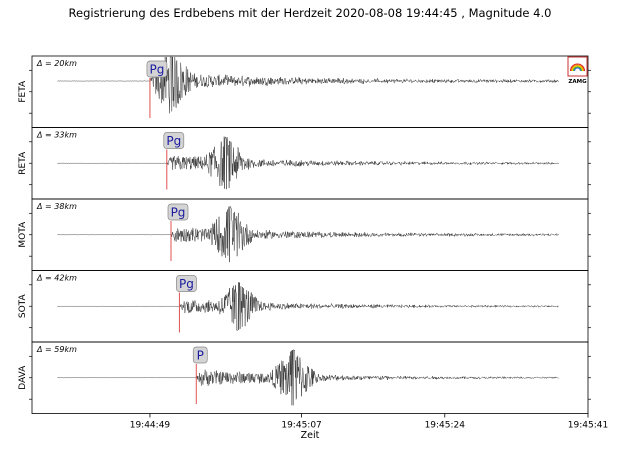 This screenshot has width=620, height=465. Describe the element at coordinates (577, 82) in the screenshot. I see `logo-text: ZAMG` at that location.